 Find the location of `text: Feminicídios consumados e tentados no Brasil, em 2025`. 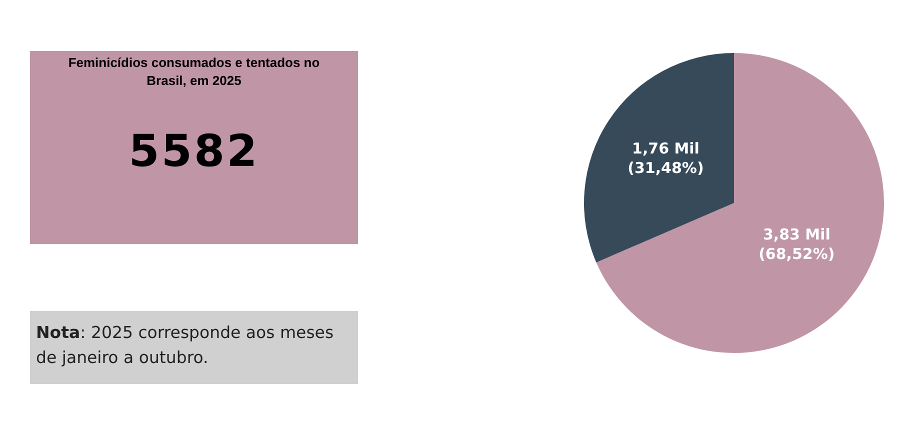

text: Feminicídios consumados e tentados no Brasil, em 2025 is located at coordinates (194, 72).